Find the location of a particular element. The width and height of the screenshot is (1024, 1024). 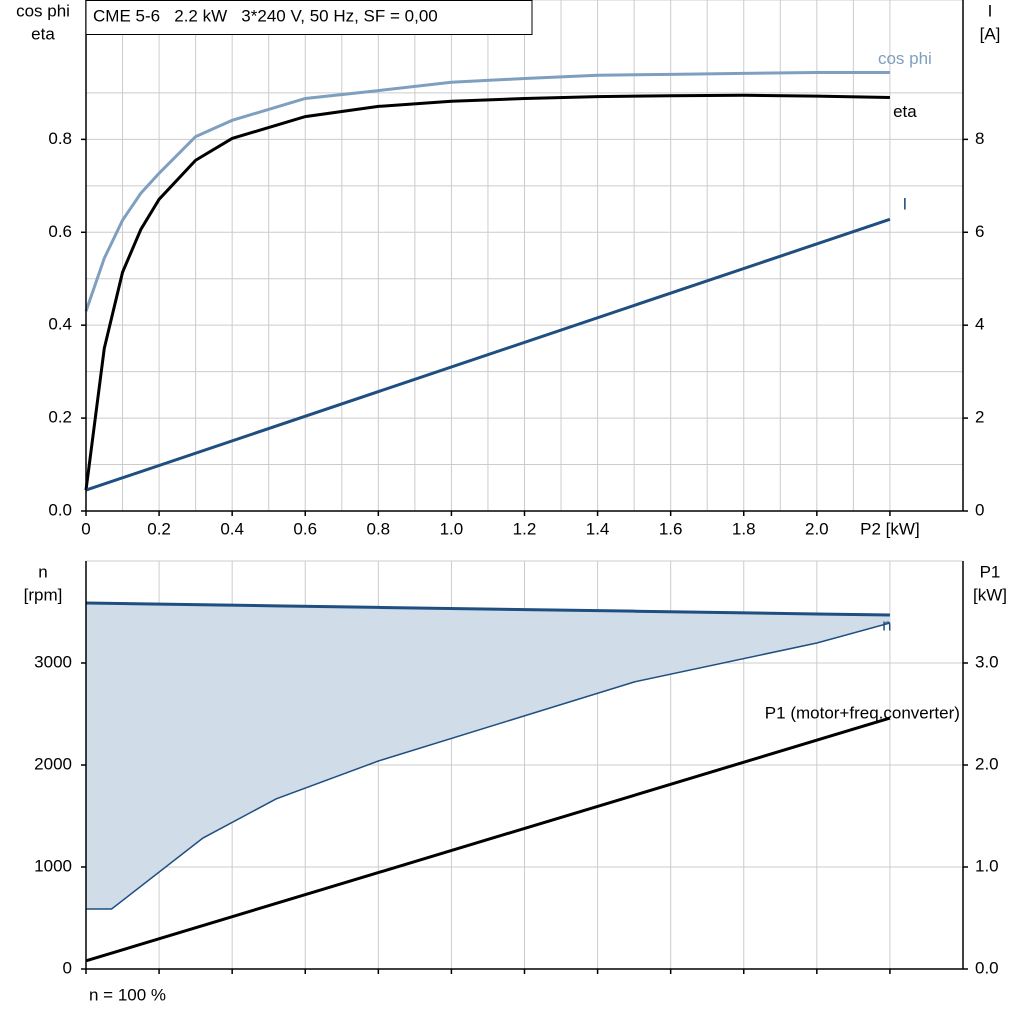

x-tick-label: 1.2 is located at coordinates (525, 528).